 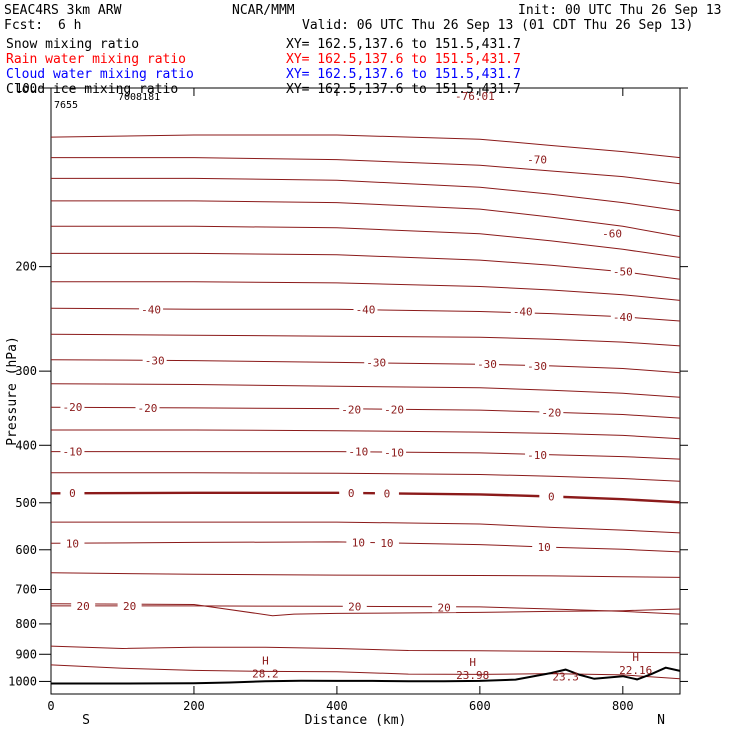 What do you see at coordinates (100, 74) in the screenshot?
I see `legend-label-cloud-water-mixing-ratio: Cloud water mixing ratio` at bounding box center [100, 74].